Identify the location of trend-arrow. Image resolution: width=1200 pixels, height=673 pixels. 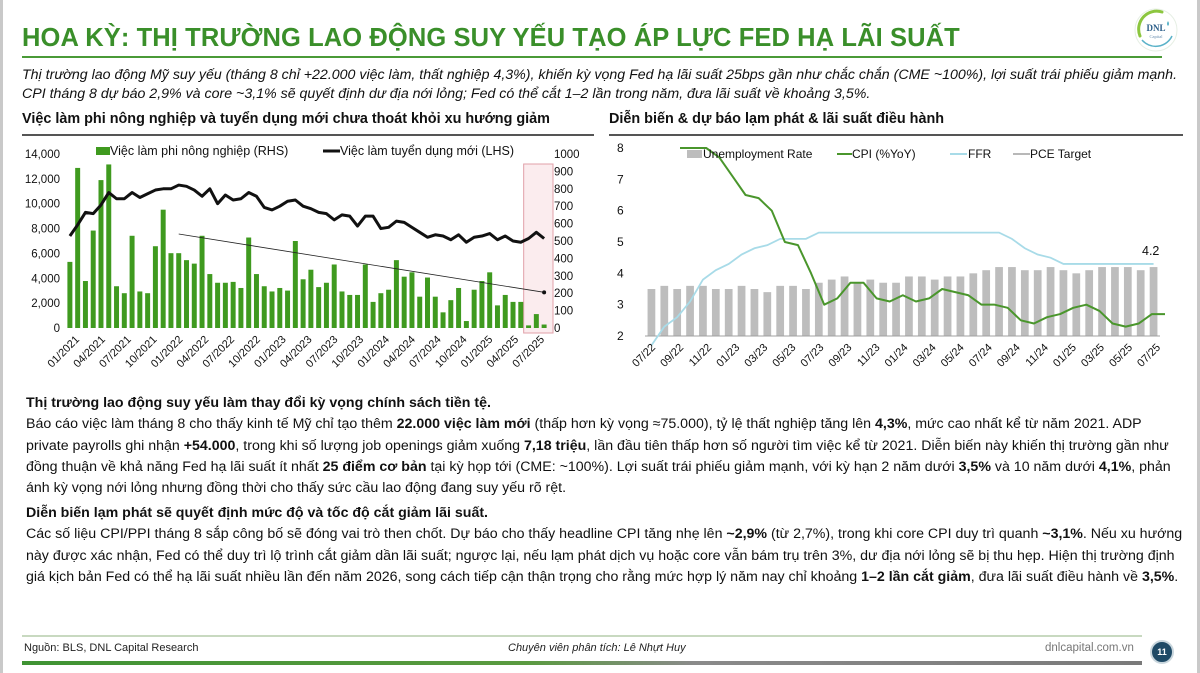
(361, 263).